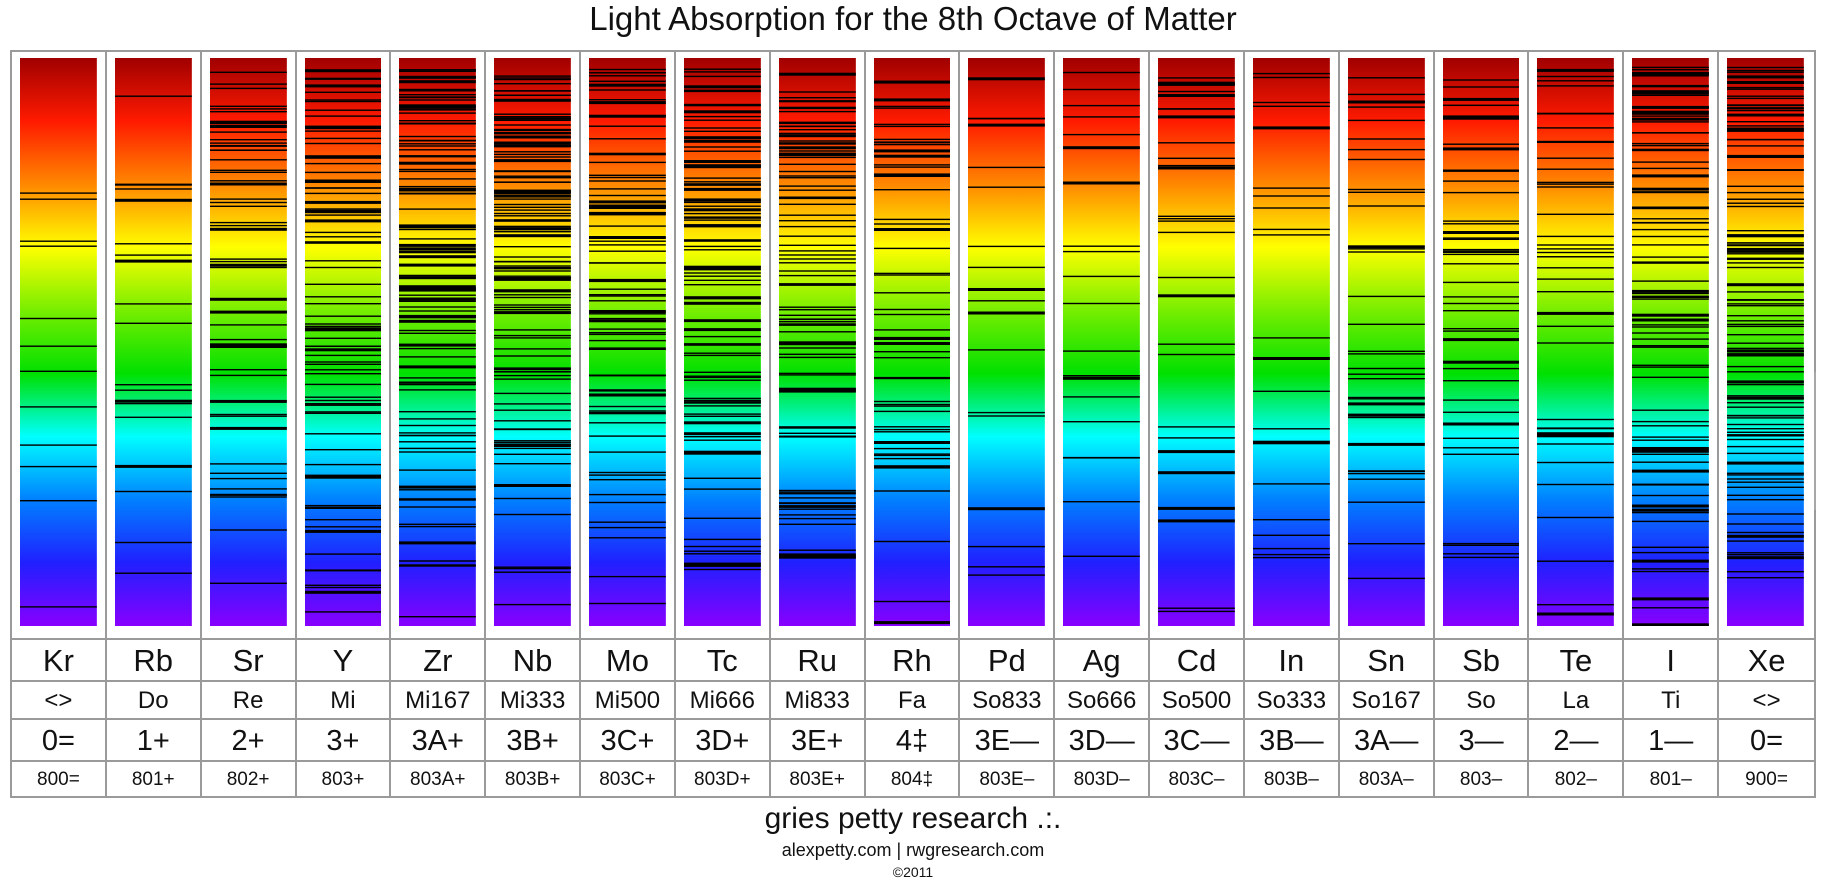  Describe the element at coordinates (534, 424) in the screenshot. I see `element-column: Nb Mi333 3B+ 803B+` at that location.